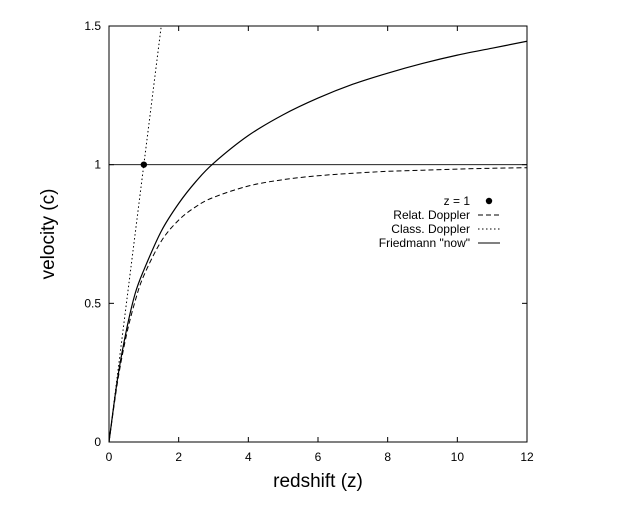 The width and height of the screenshot is (629, 509). Describe the element at coordinates (109, 457) in the screenshot. I see `x-tick-label: 0` at that location.